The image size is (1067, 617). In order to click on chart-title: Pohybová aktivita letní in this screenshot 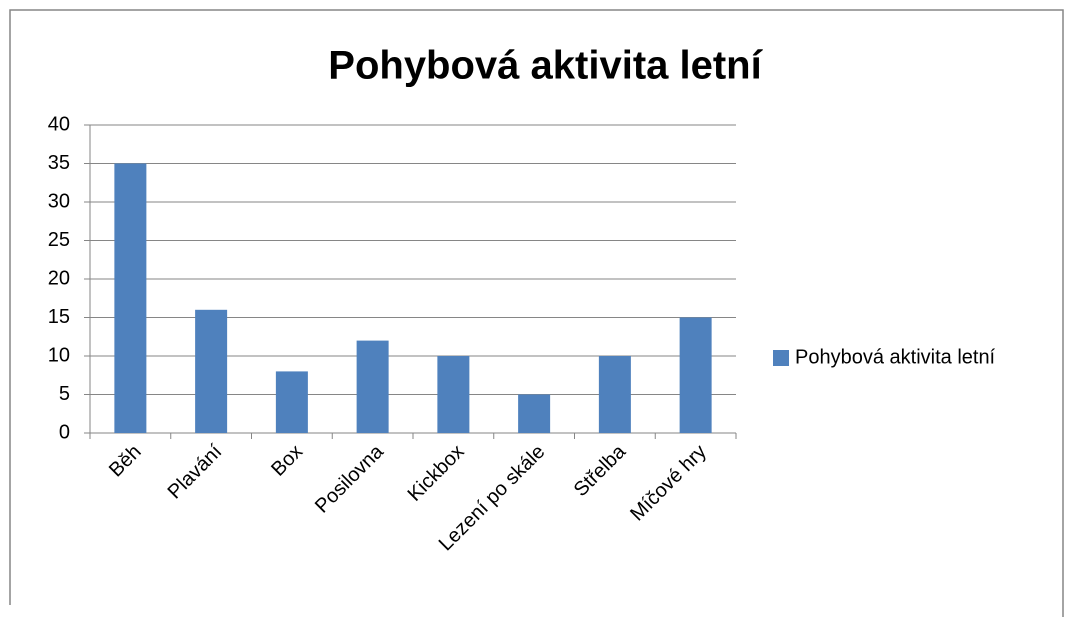, I will do `click(545, 66)`.